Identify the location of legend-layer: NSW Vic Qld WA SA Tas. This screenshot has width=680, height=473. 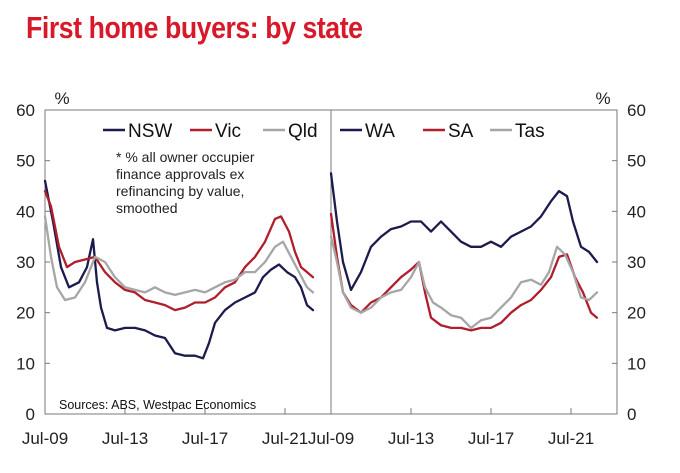
(324, 131).